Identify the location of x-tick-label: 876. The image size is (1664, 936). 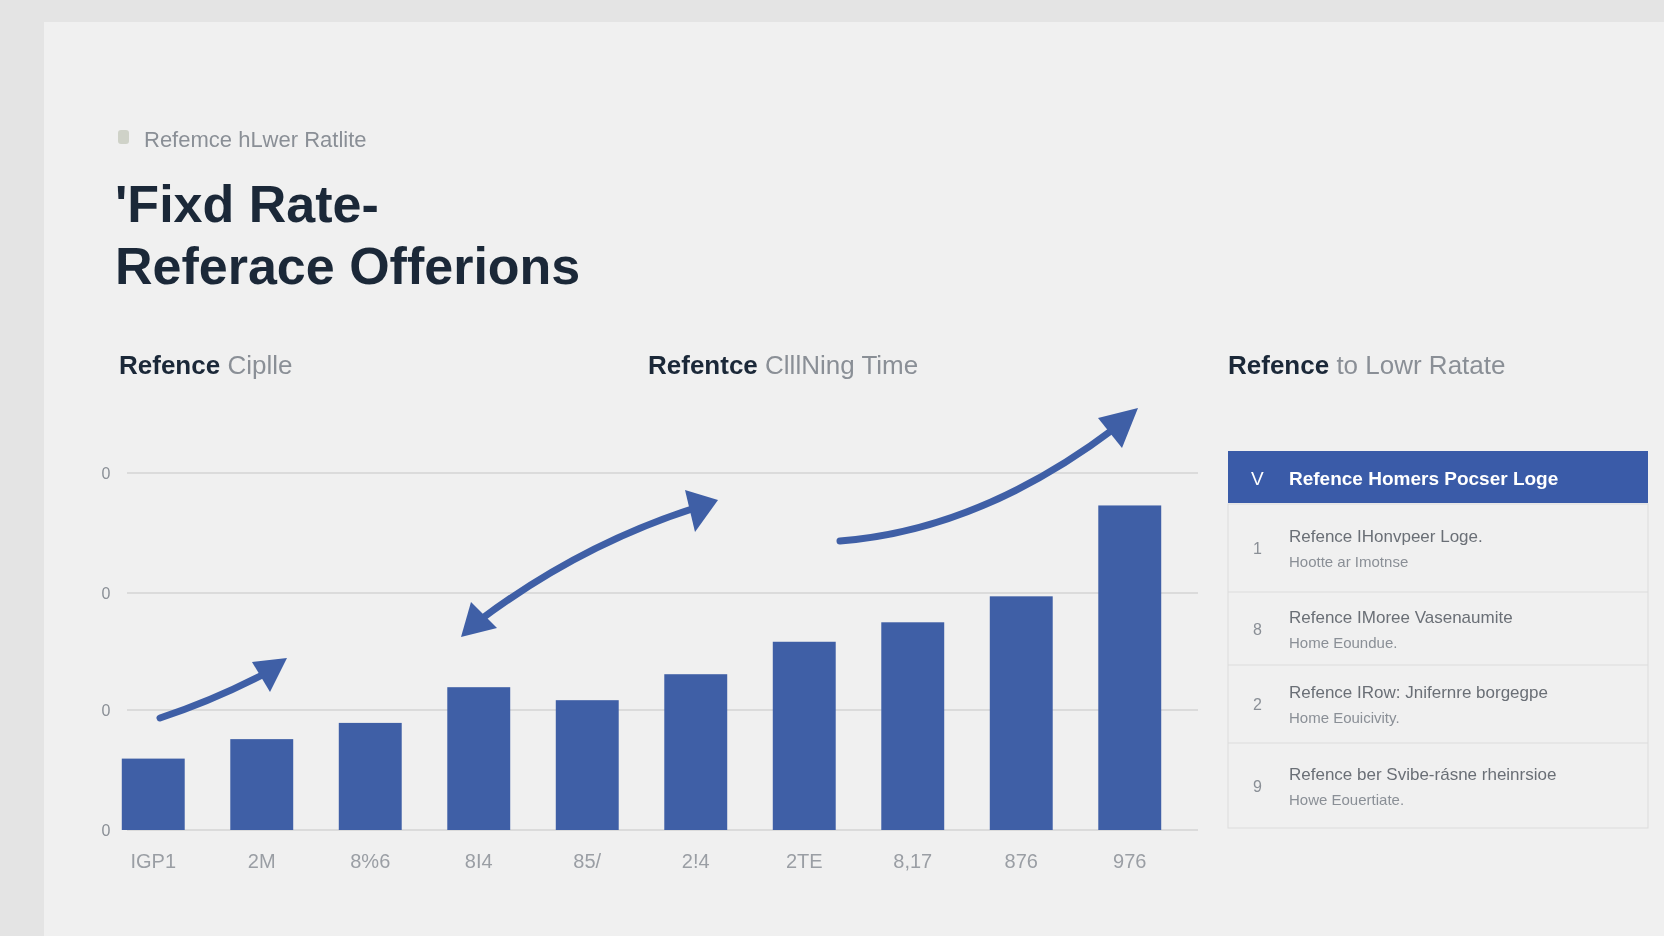
(1021, 861).